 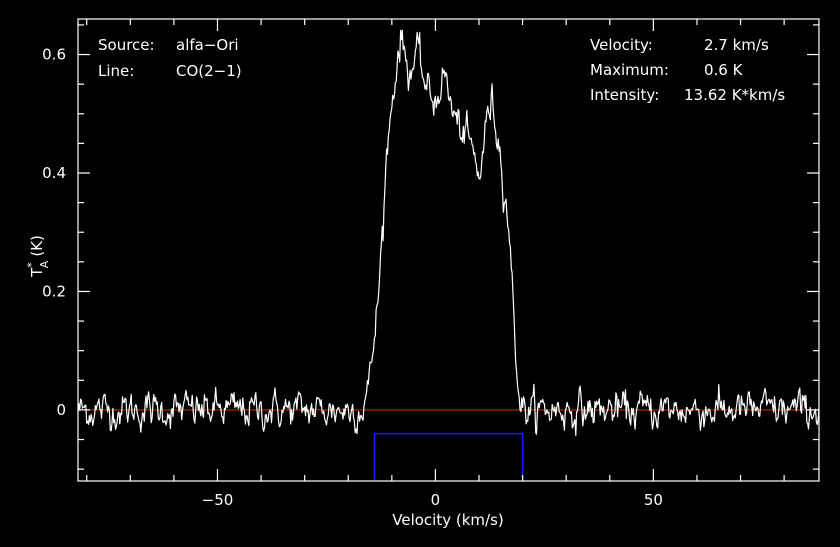 What do you see at coordinates (54, 55) in the screenshot?
I see `y-tick-label: 0.6` at bounding box center [54, 55].